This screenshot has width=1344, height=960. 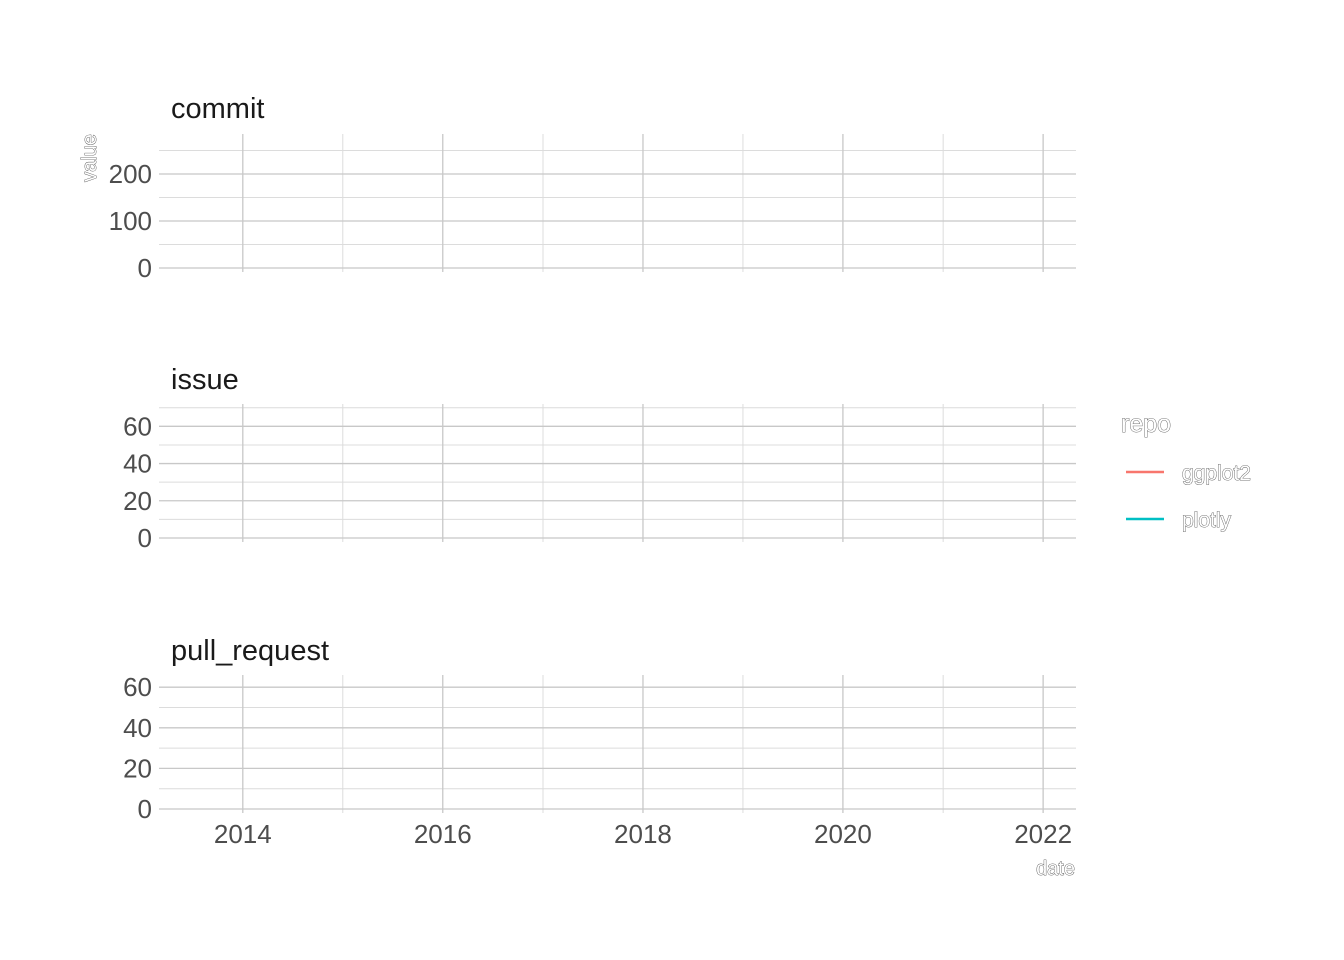 What do you see at coordinates (130, 174) in the screenshot?
I see `y-tick-label: 200` at bounding box center [130, 174].